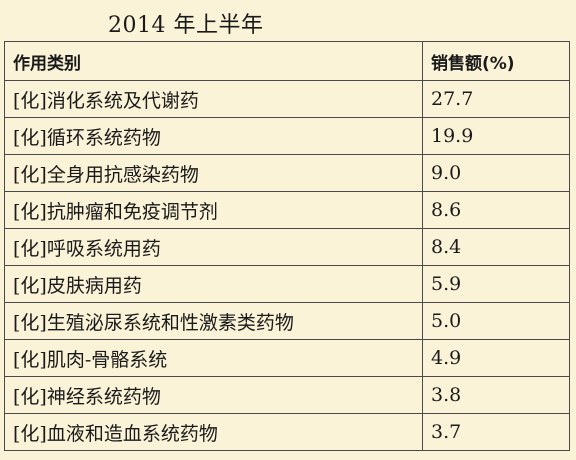 The image size is (576, 460). What do you see at coordinates (213, 395) in the screenshot?
I see `category-cell: [化]神经系统药物` at bounding box center [213, 395].